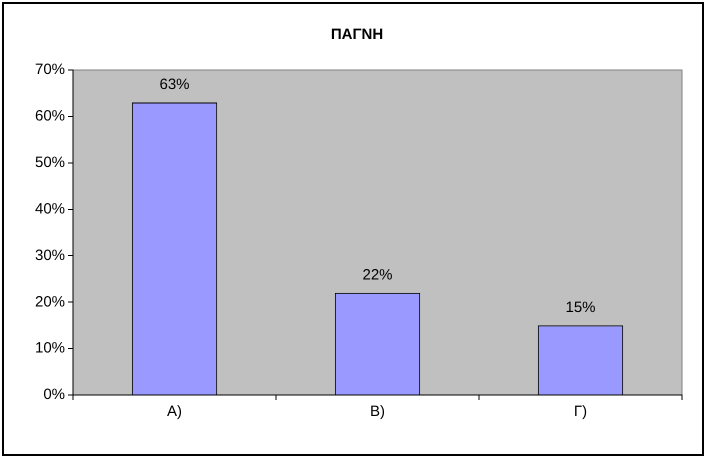 Image resolution: width=706 pixels, height=459 pixels. I want to click on data-label: 63%, so click(175, 85).